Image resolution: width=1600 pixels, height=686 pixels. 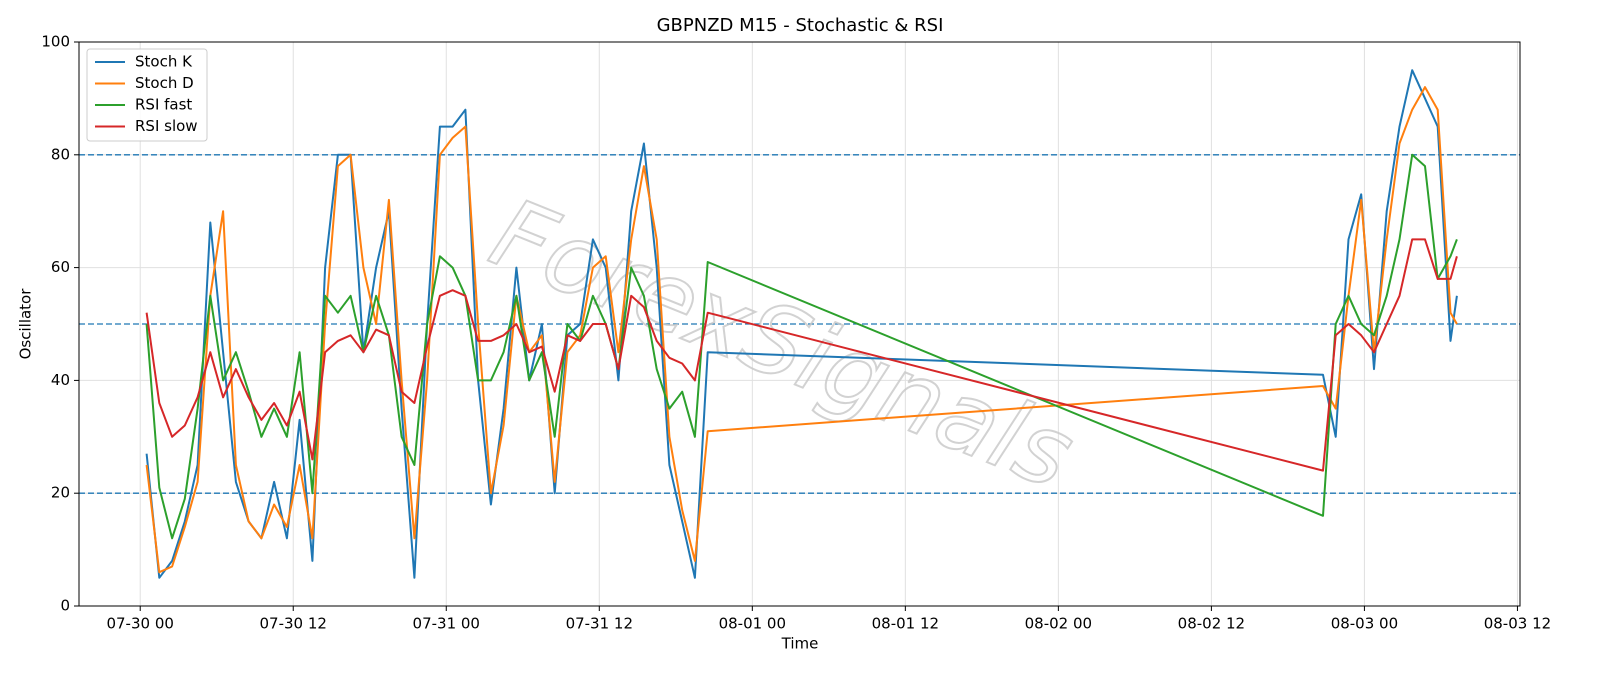 What do you see at coordinates (60, 380) in the screenshot?
I see `y-tick-label: 40` at bounding box center [60, 380].